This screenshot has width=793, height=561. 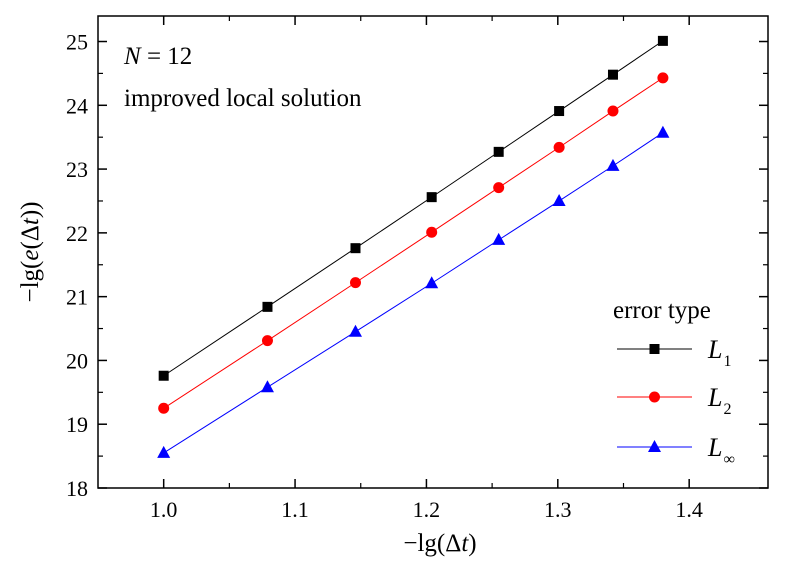 What do you see at coordinates (719, 352) in the screenshot?
I see `legend-label: L1` at bounding box center [719, 352].